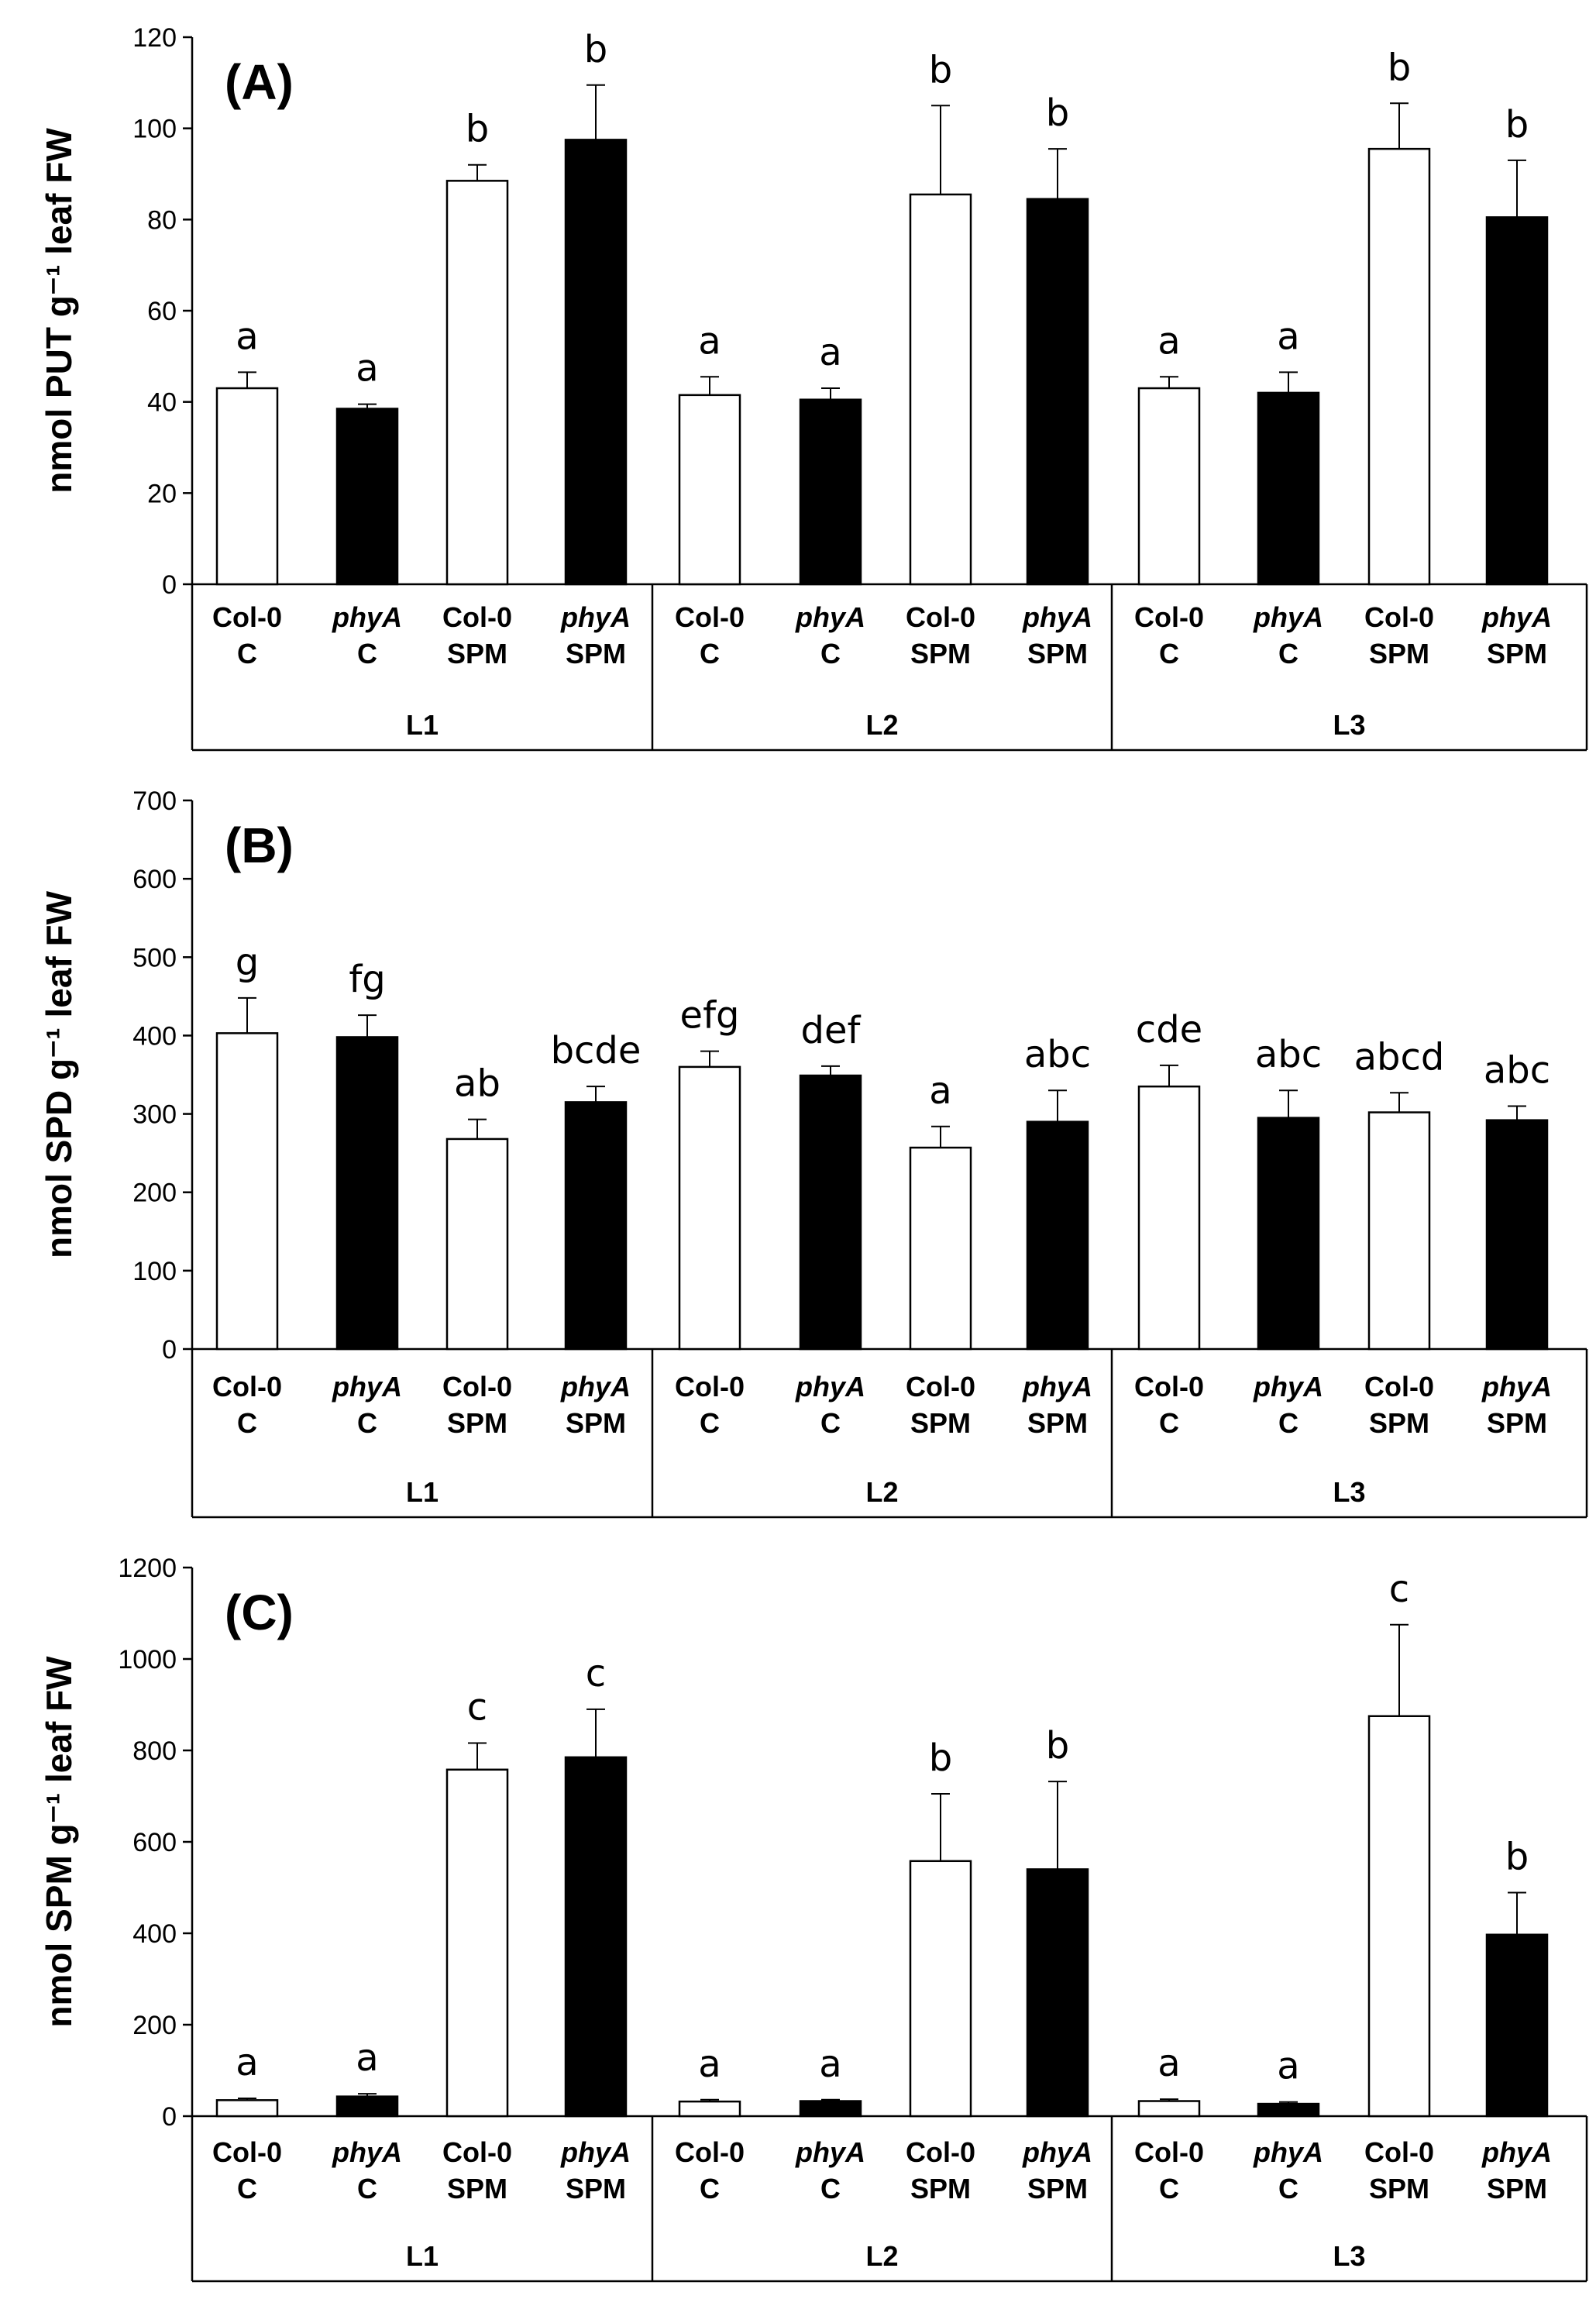  What do you see at coordinates (147, 1568) in the screenshot?
I see `y-tick-label: 1200` at bounding box center [147, 1568].